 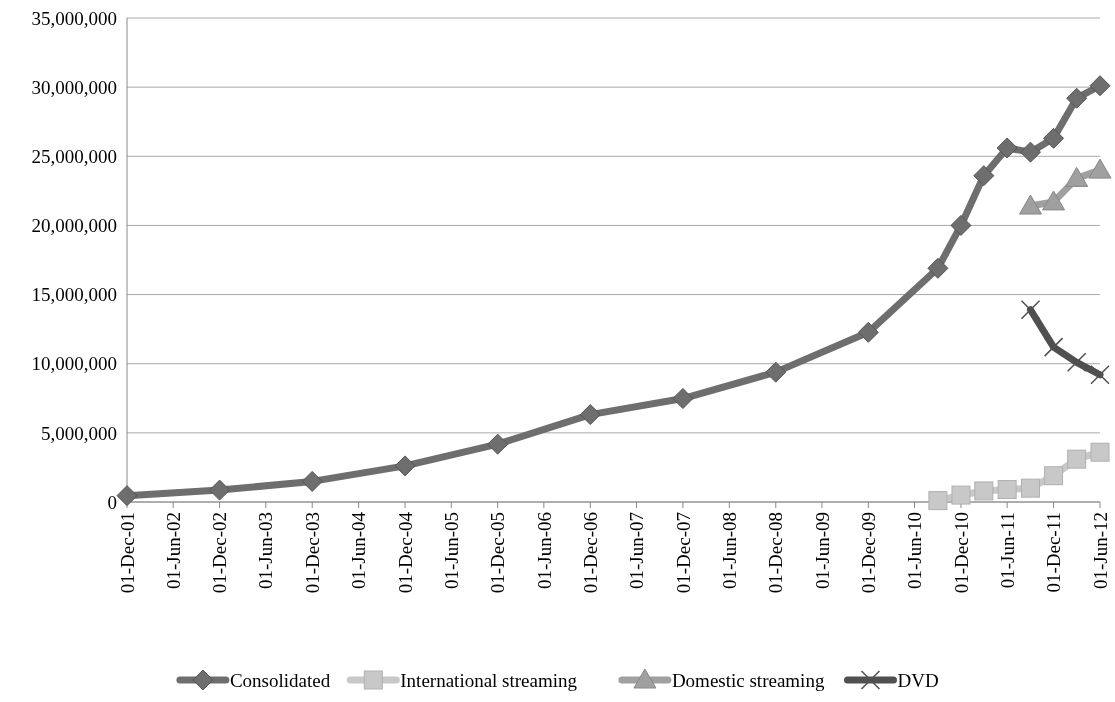 I want to click on x-tick-label: 01-Jun-04, so click(x=359, y=550).